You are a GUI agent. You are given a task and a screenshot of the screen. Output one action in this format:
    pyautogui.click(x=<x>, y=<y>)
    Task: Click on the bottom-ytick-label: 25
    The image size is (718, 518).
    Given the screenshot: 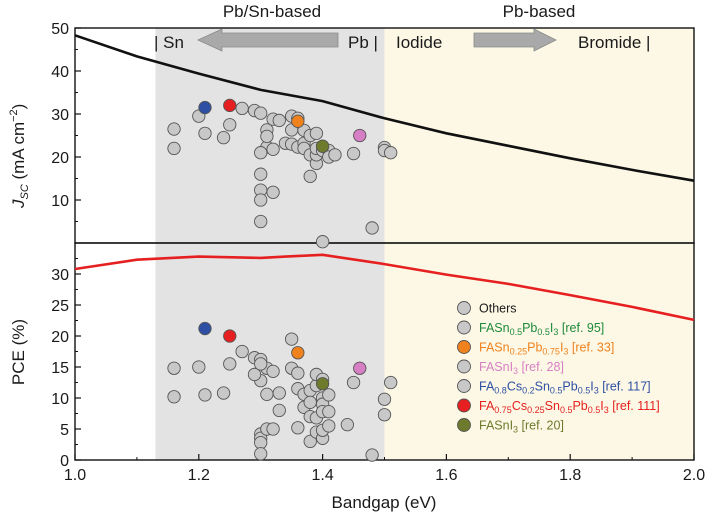 What is the action you would take?
    pyautogui.click(x=60, y=306)
    